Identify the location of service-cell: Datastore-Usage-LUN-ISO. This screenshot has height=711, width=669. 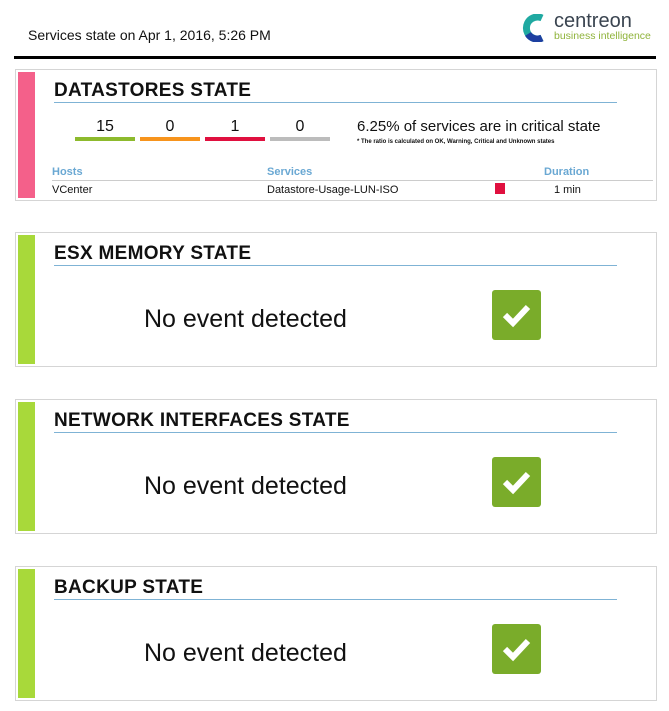
(333, 190).